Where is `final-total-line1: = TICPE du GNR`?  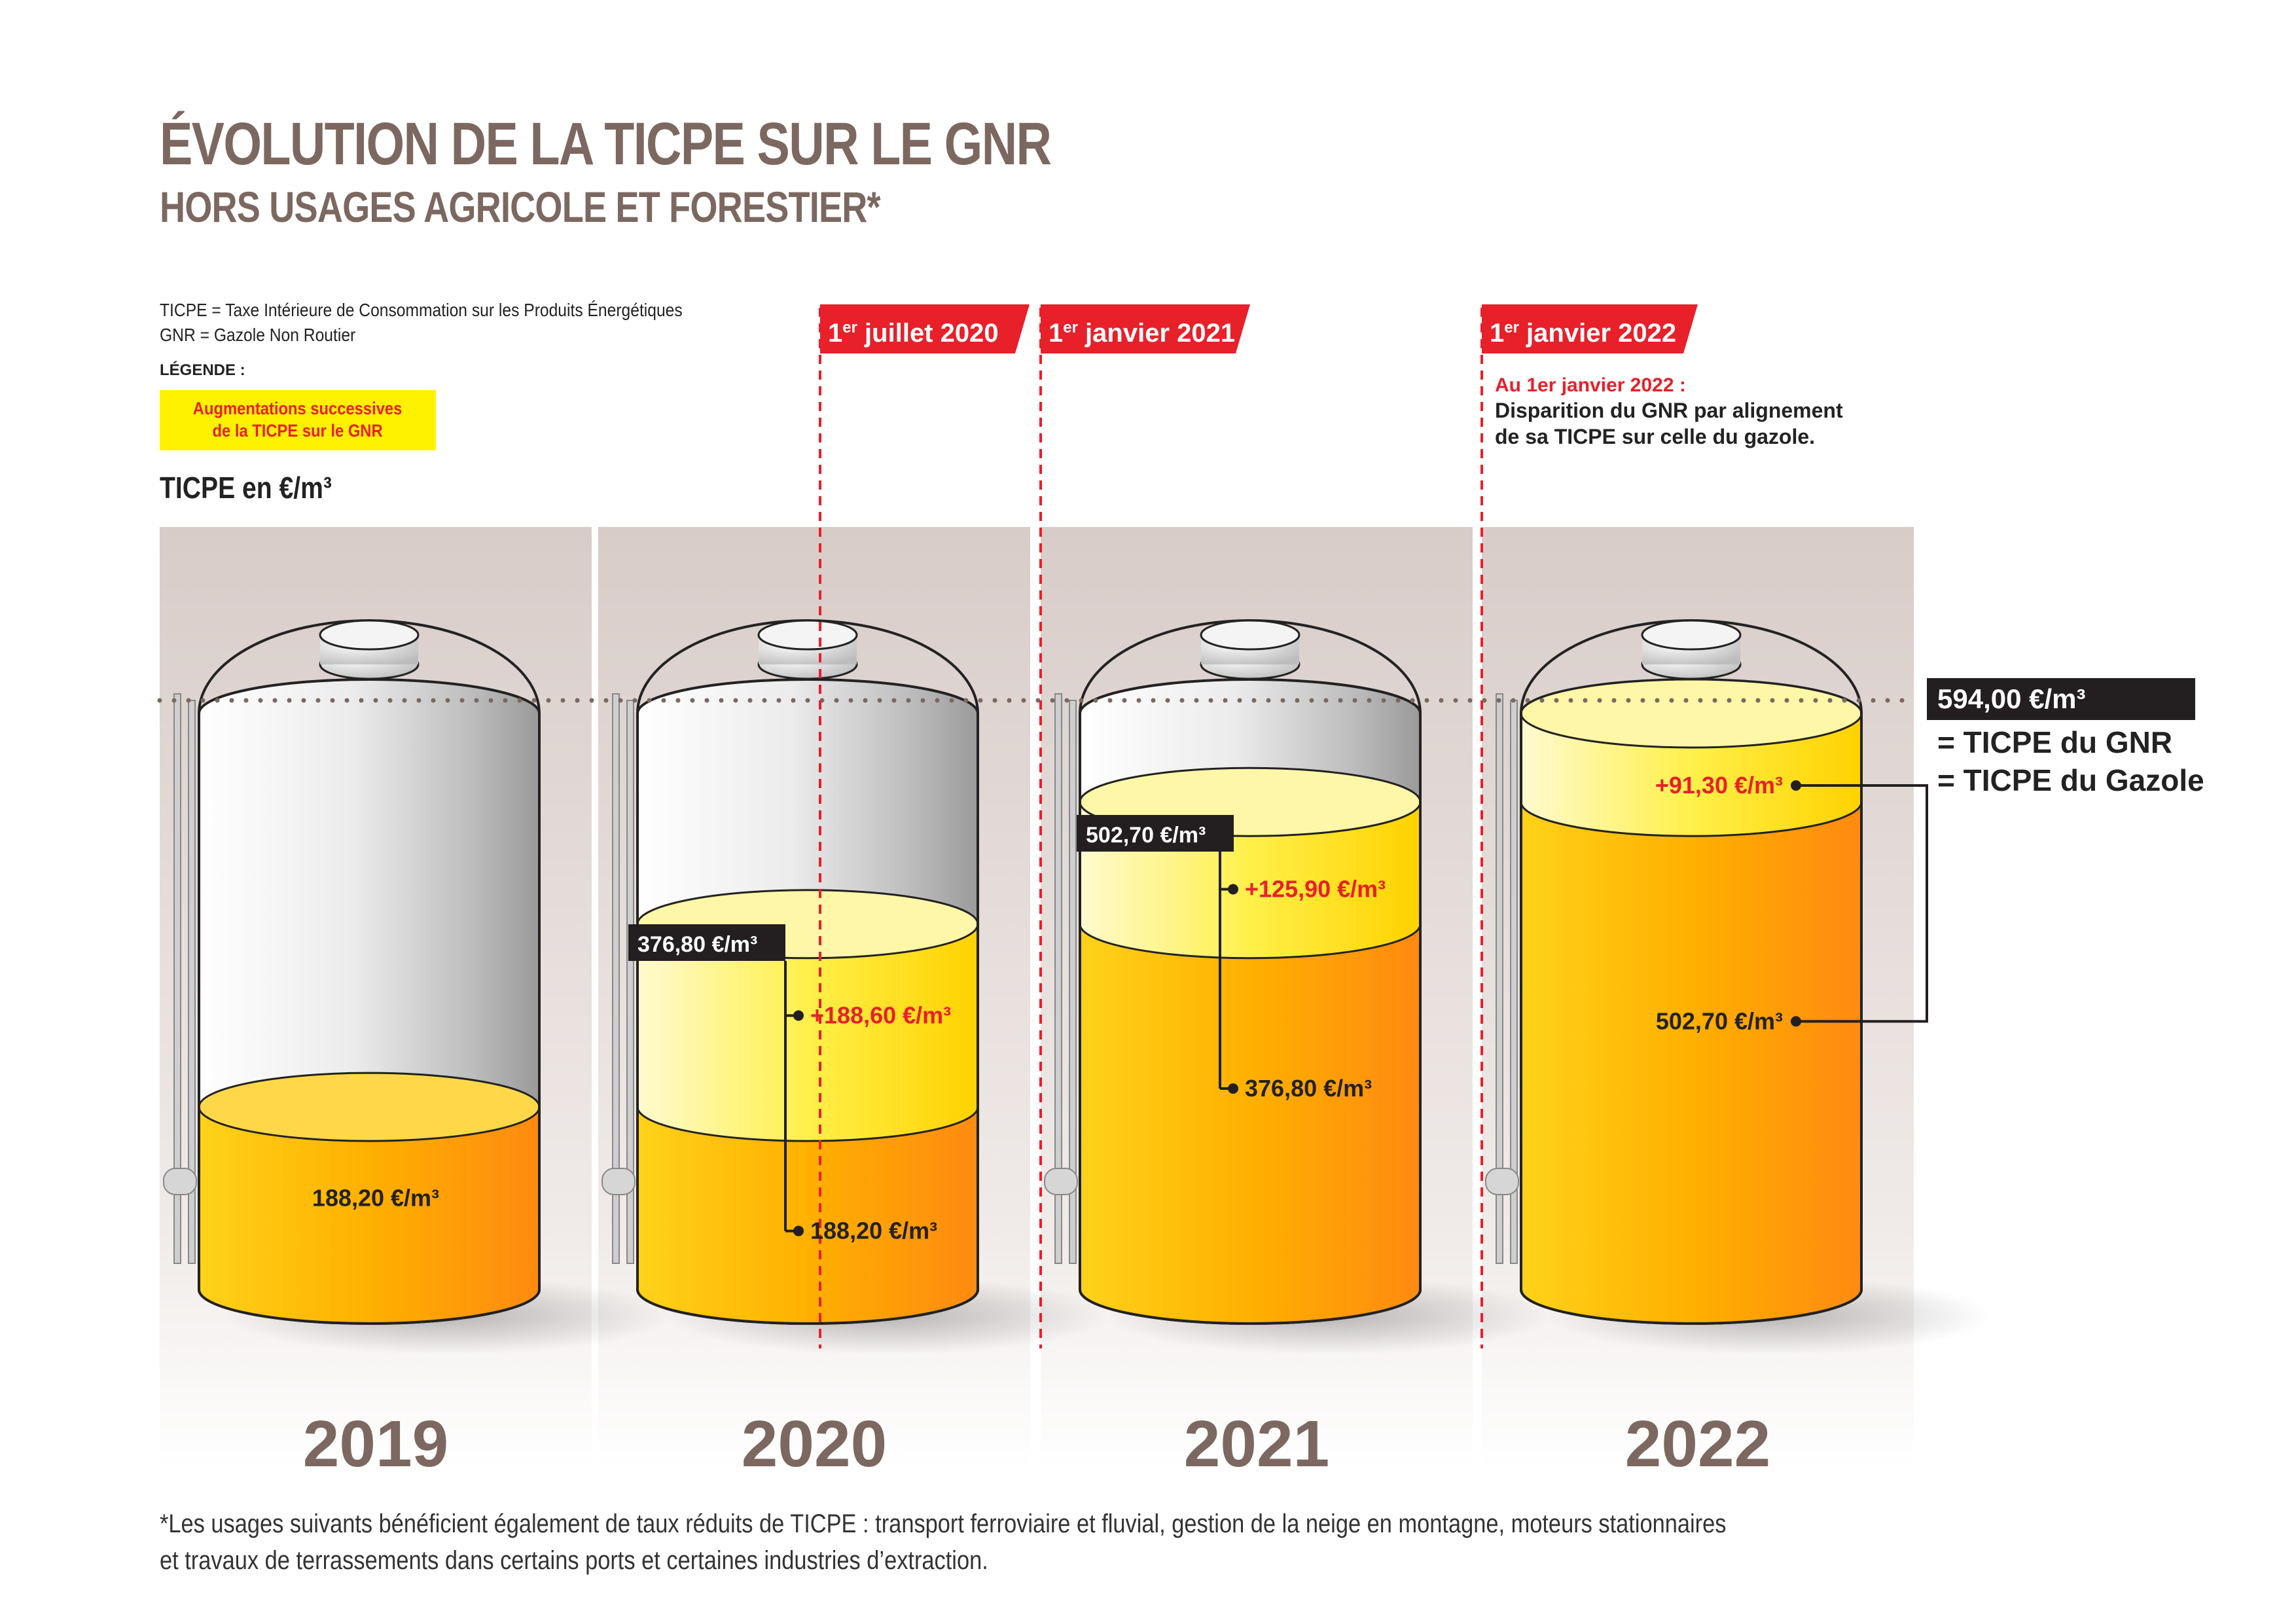 final-total-line1: = TICPE du GNR is located at coordinates (2054, 742).